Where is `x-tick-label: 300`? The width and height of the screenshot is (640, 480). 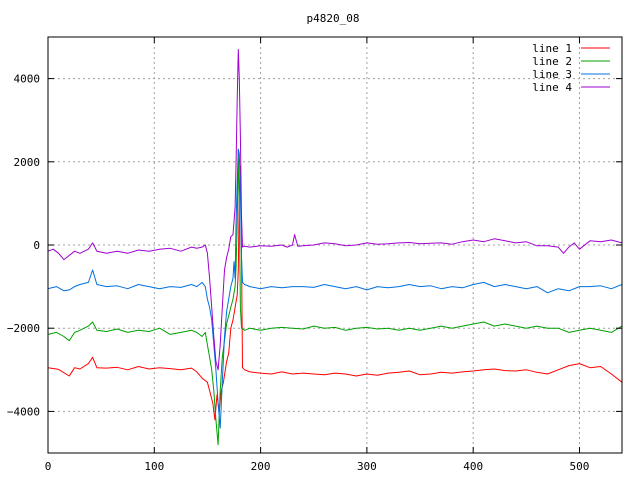 x-tick-label: 300 is located at coordinates (367, 466).